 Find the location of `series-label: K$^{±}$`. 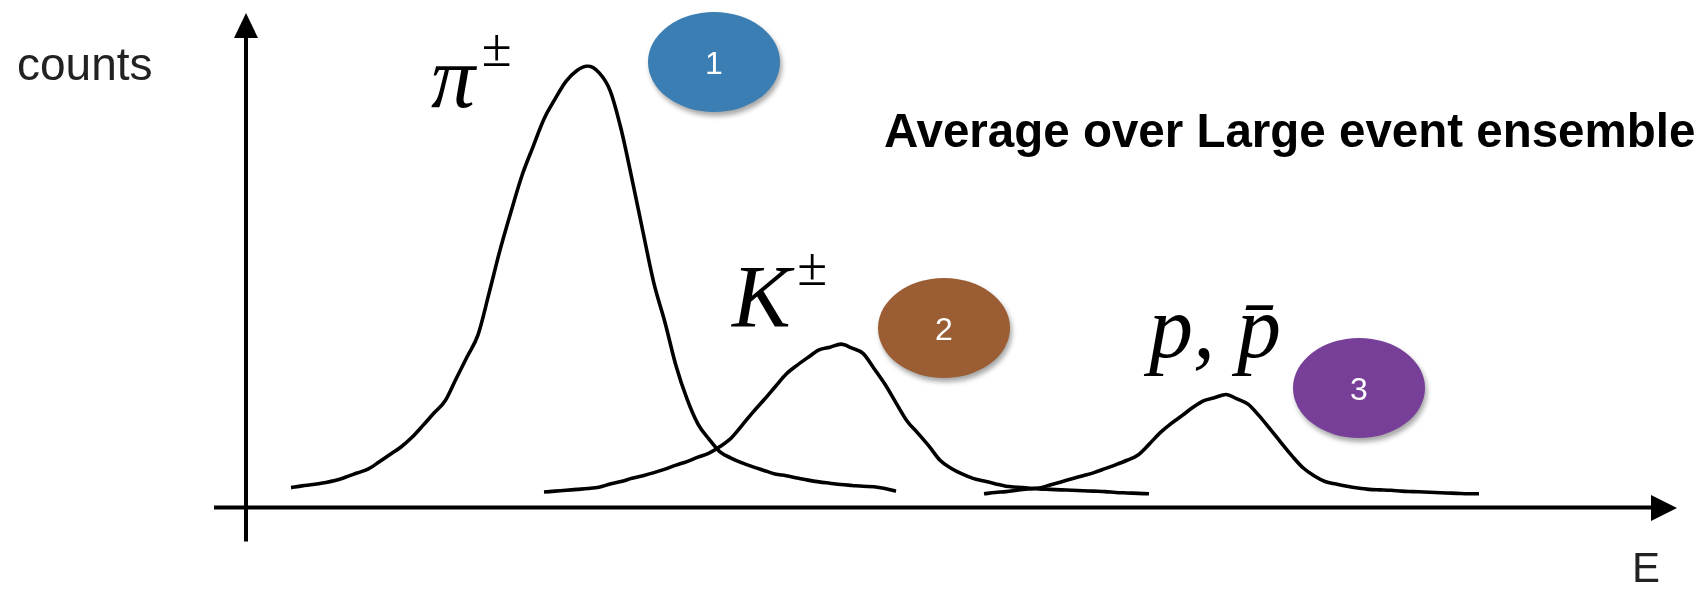

series-label: K$^{±}$ is located at coordinates (780, 290).